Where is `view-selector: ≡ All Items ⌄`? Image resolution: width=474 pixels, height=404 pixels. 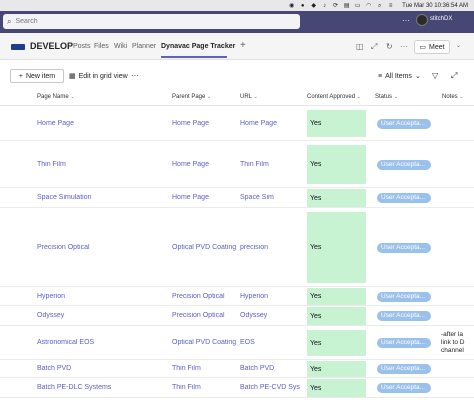
view-selector: ≡ All Items ⌄ is located at coordinates (399, 76).